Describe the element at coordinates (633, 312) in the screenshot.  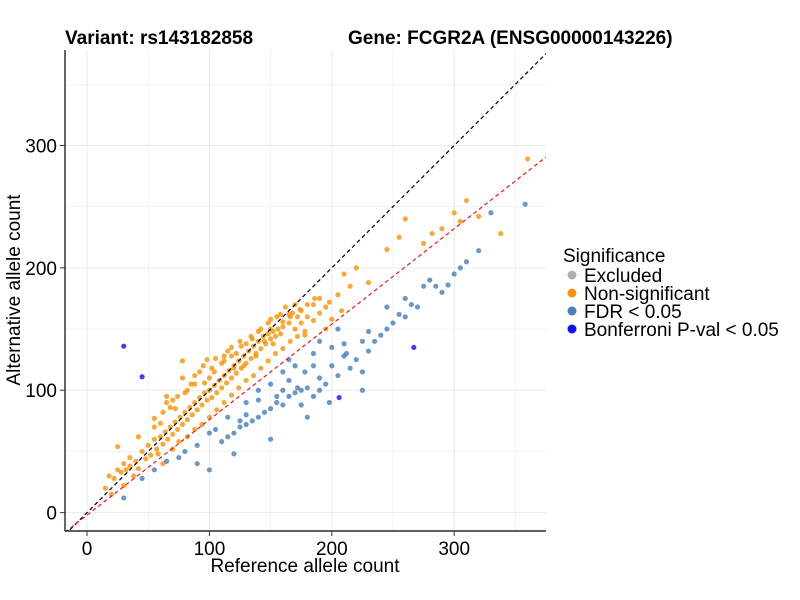
I see `legend-label: FDR < 0.05` at that location.